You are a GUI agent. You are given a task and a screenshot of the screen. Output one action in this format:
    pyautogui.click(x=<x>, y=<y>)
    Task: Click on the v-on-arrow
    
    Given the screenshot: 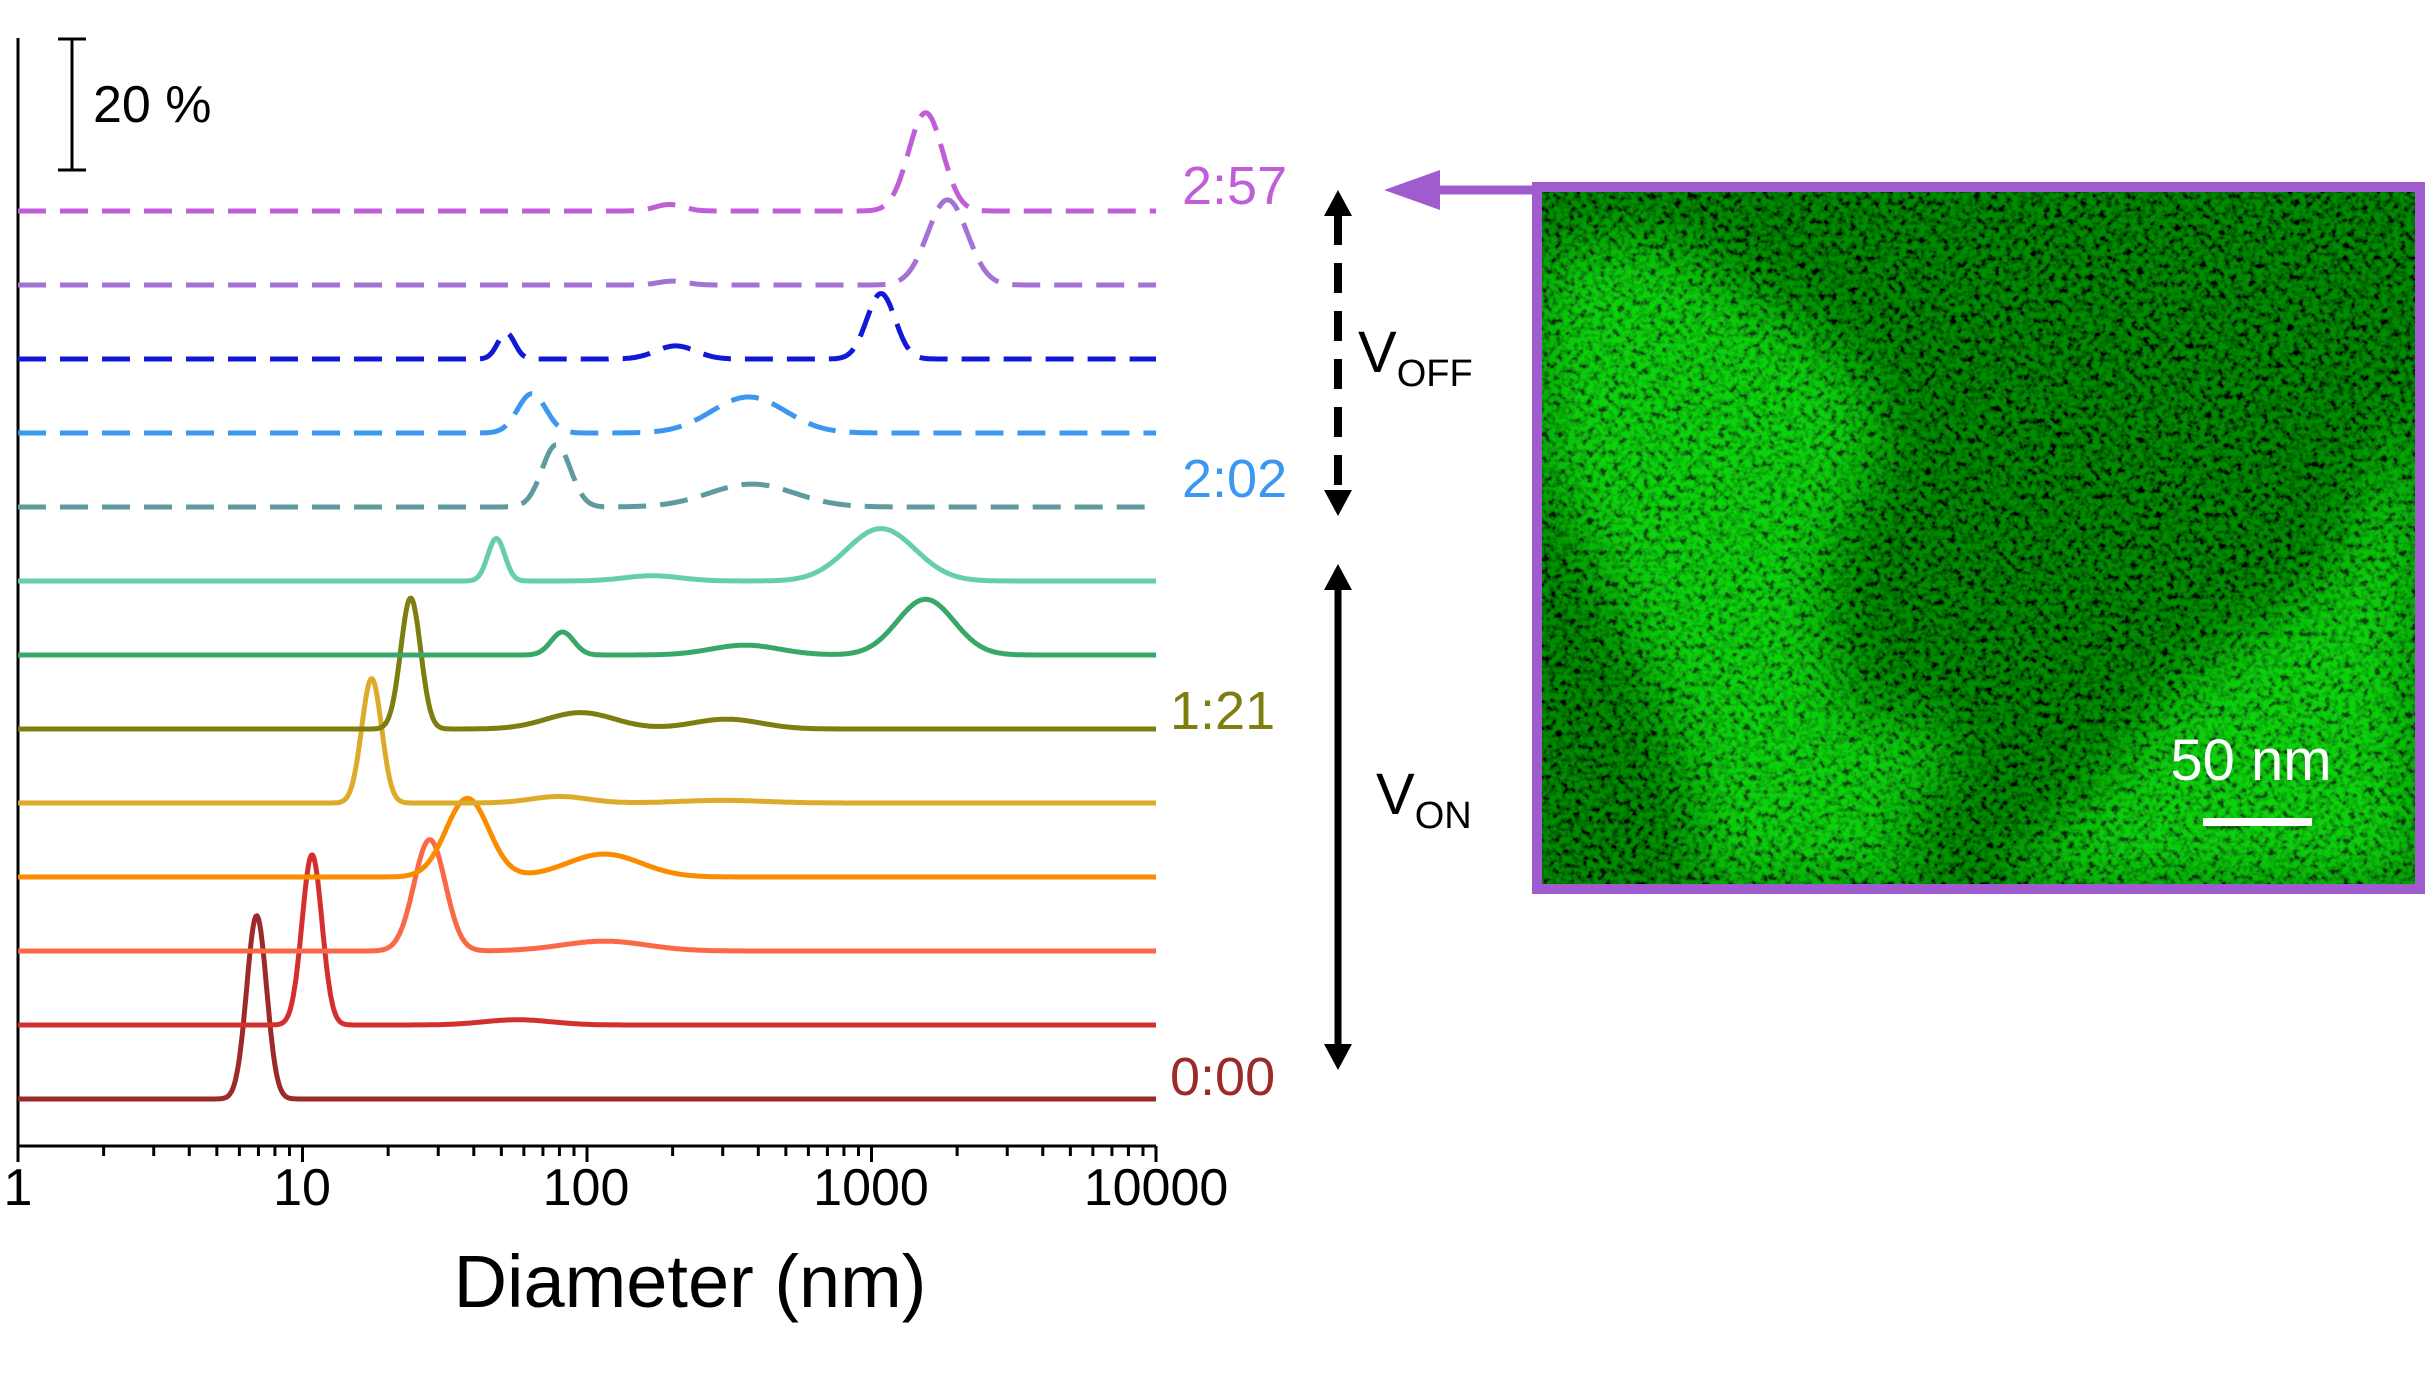 What is the action you would take?
    pyautogui.click(x=1338, y=817)
    